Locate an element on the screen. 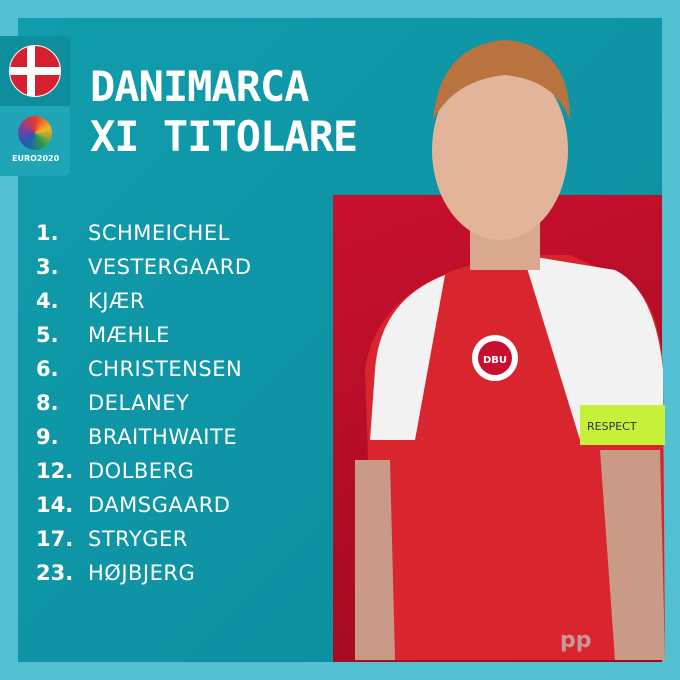 The height and width of the screenshot is (680, 680). player-number: 14. is located at coordinates (55, 505).